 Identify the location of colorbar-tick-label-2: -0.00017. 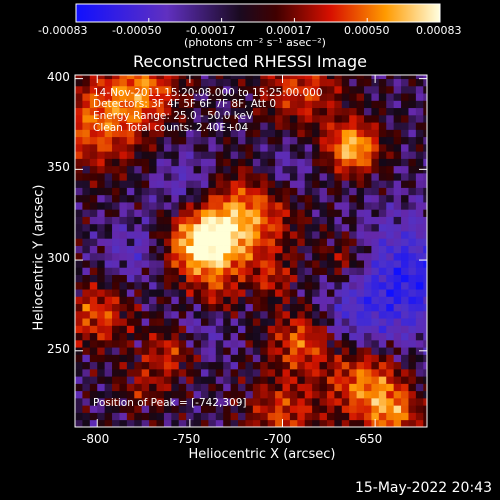
(211, 30).